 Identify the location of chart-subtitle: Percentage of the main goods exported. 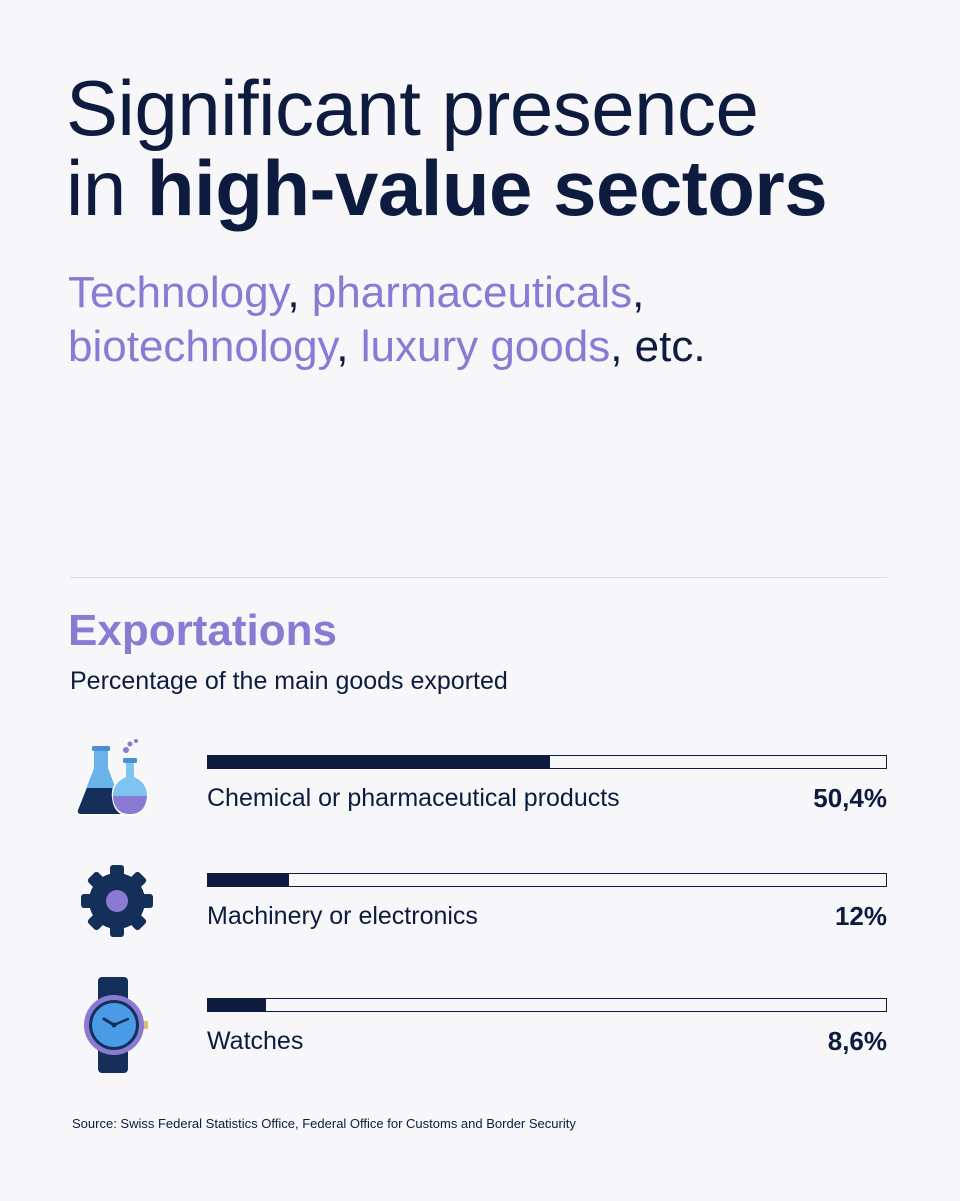
(289, 681).